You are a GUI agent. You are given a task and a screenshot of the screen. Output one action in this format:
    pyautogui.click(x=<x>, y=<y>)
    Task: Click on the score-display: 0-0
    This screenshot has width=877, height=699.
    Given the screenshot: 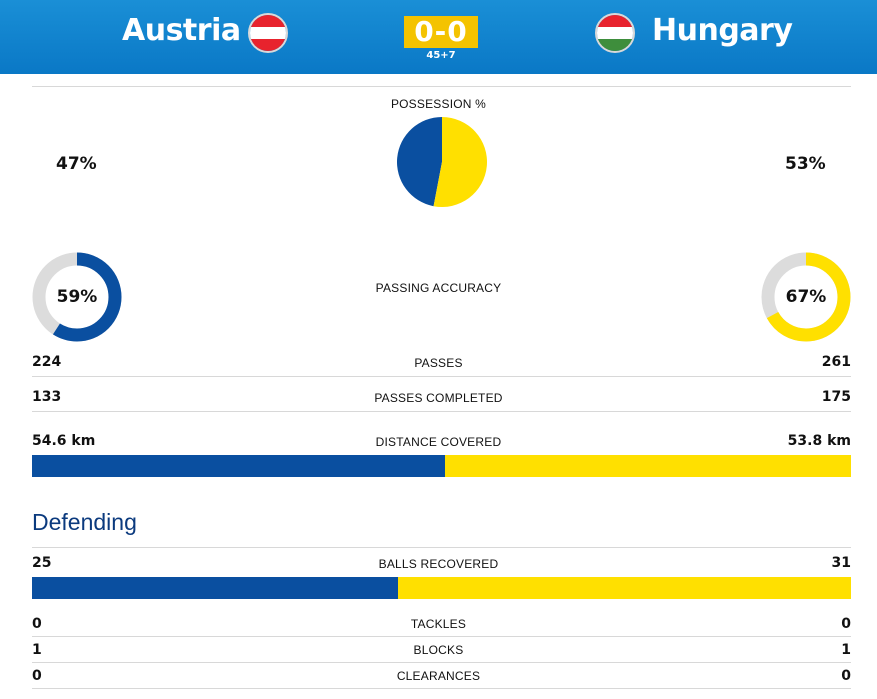 What is the action you would take?
    pyautogui.click(x=441, y=32)
    